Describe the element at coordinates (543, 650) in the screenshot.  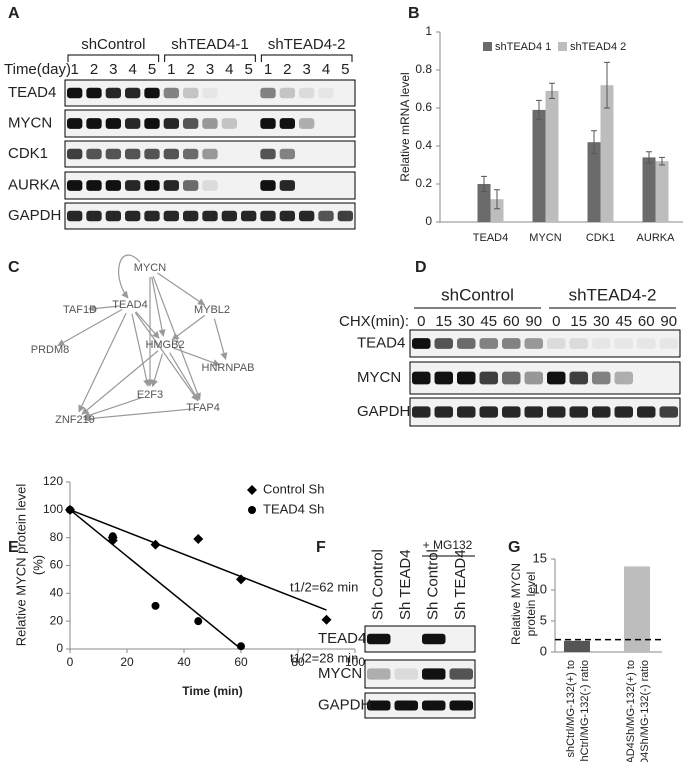
I see `y-tick-label: 0` at that location.